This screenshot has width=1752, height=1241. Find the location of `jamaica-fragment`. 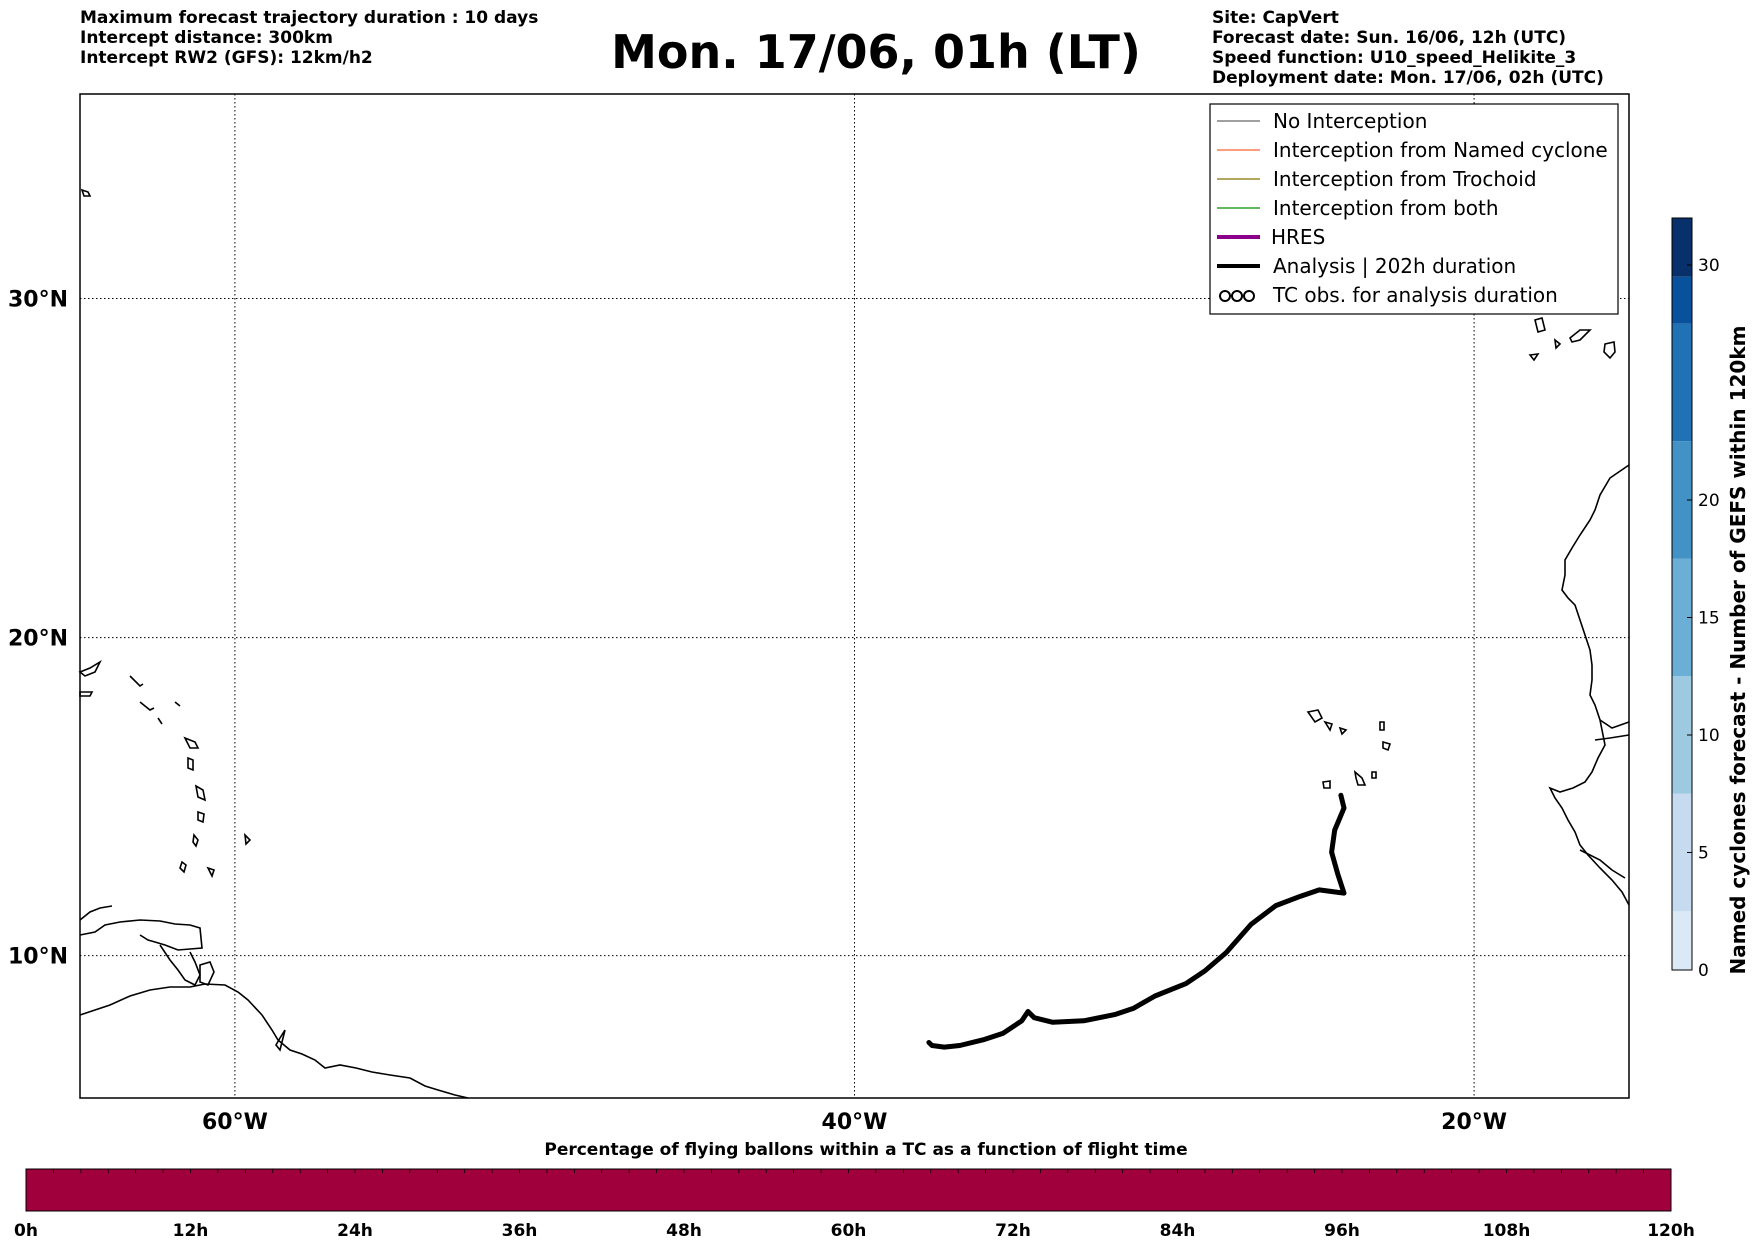

jamaica-fragment is located at coordinates (86, 694).